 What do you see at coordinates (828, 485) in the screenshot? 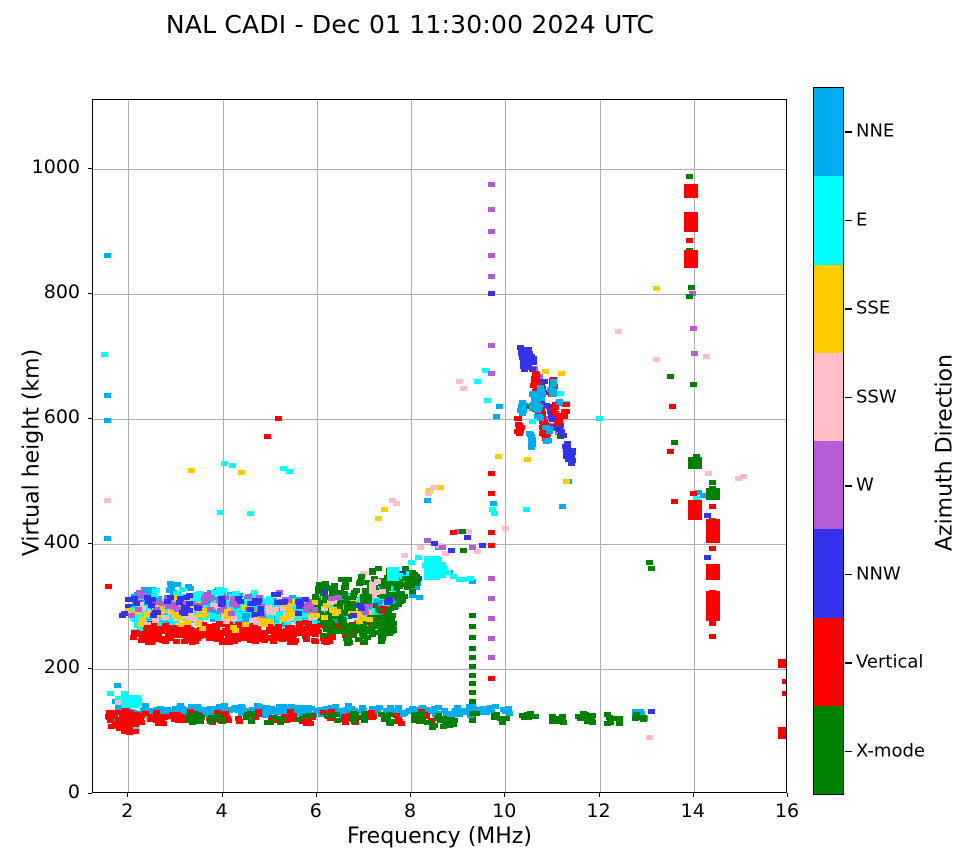
I see `colorbar-segment-w` at bounding box center [828, 485].